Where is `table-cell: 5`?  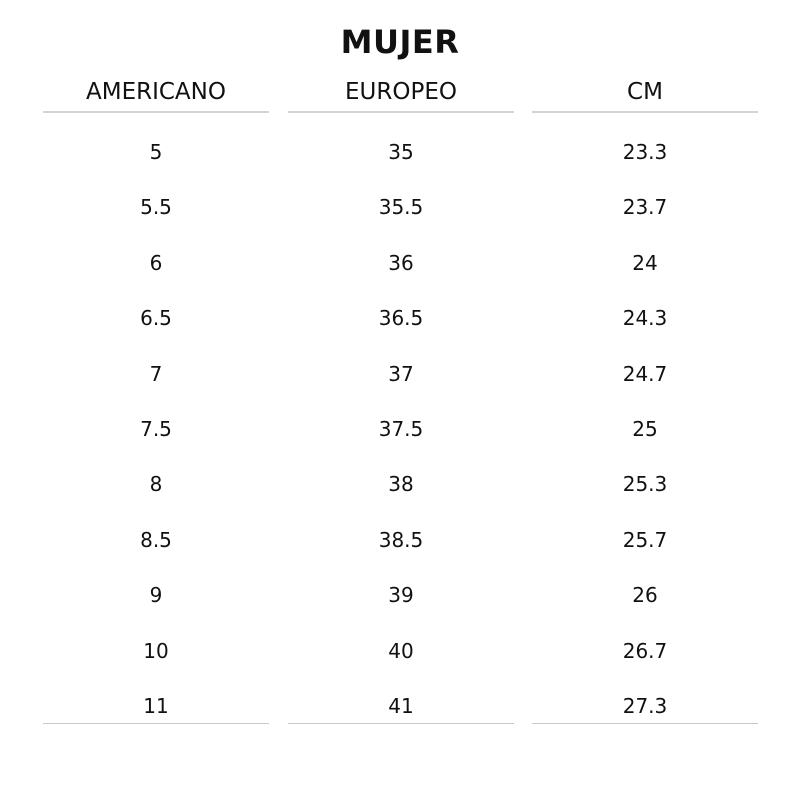
table-cell: 5 is located at coordinates (156, 152).